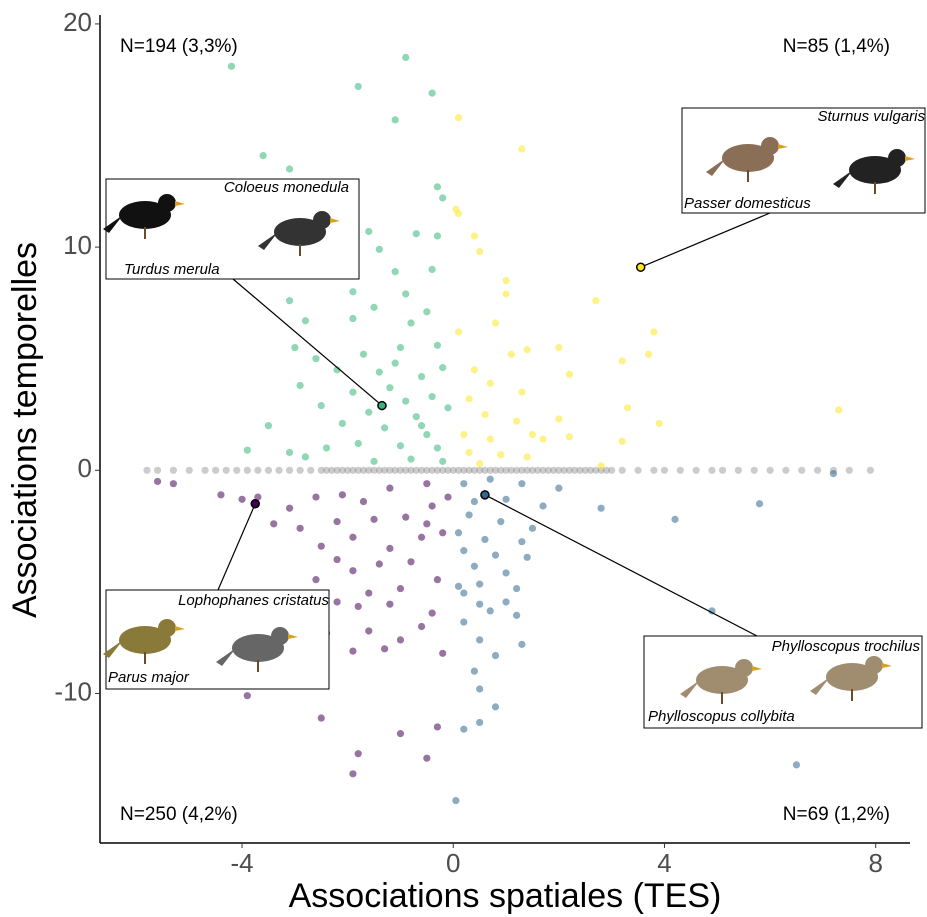 The image size is (927, 917). Describe the element at coordinates (485, 495) in the screenshot. I see `highlight-point` at that location.